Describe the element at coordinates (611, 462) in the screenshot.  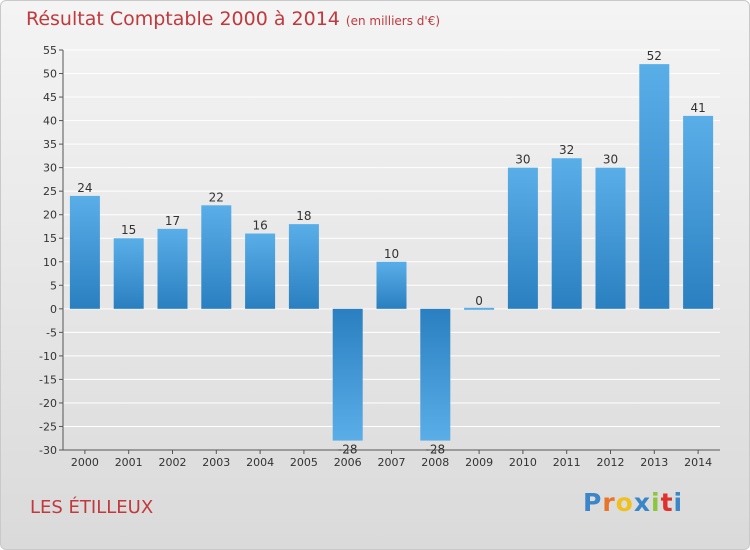
I see `x-tick-label: 2012` at that location.